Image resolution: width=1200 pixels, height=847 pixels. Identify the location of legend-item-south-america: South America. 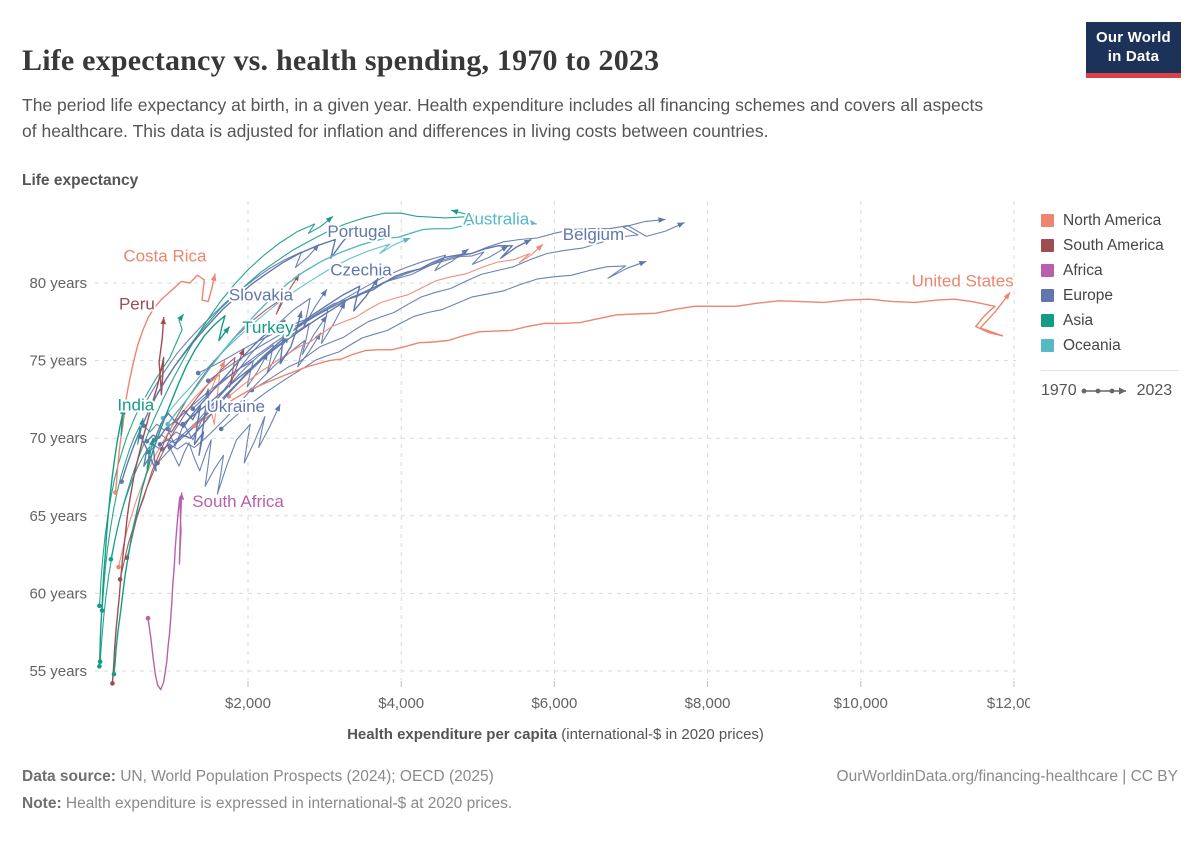
(1116, 245).